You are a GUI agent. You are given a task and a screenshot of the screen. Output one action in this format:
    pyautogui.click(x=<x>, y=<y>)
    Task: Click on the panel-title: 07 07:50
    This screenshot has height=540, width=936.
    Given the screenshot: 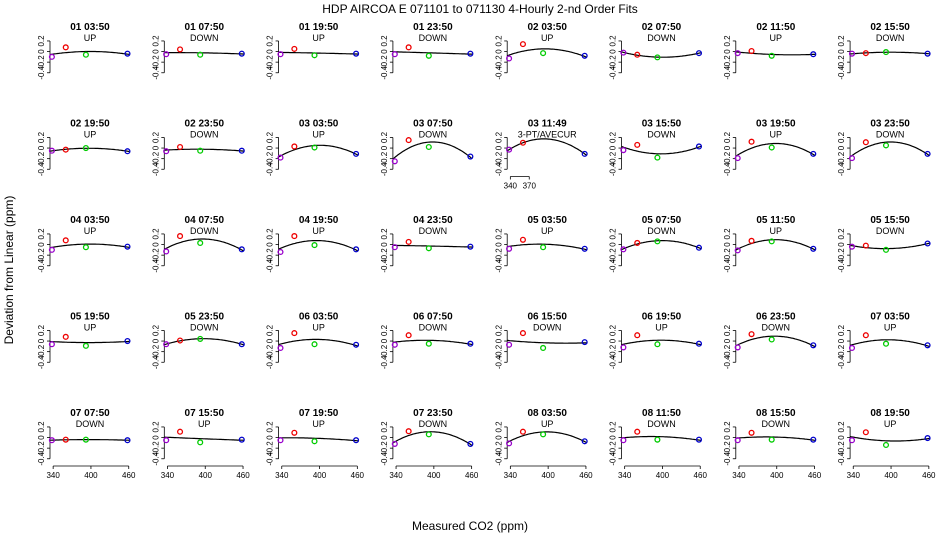 What is the action you would take?
    pyautogui.click(x=90, y=413)
    